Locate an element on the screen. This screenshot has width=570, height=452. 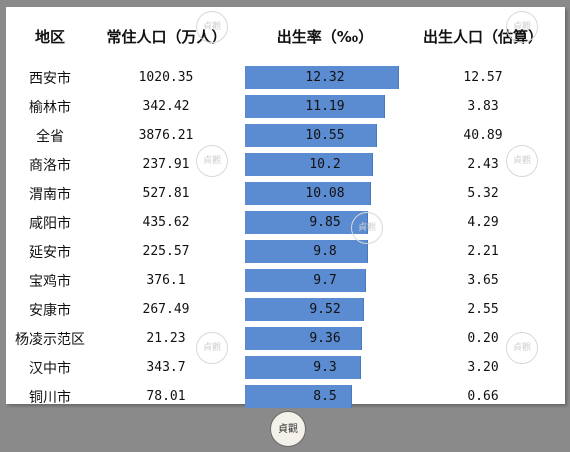
birth-rate-value: 9.85 is located at coordinates (325, 222).